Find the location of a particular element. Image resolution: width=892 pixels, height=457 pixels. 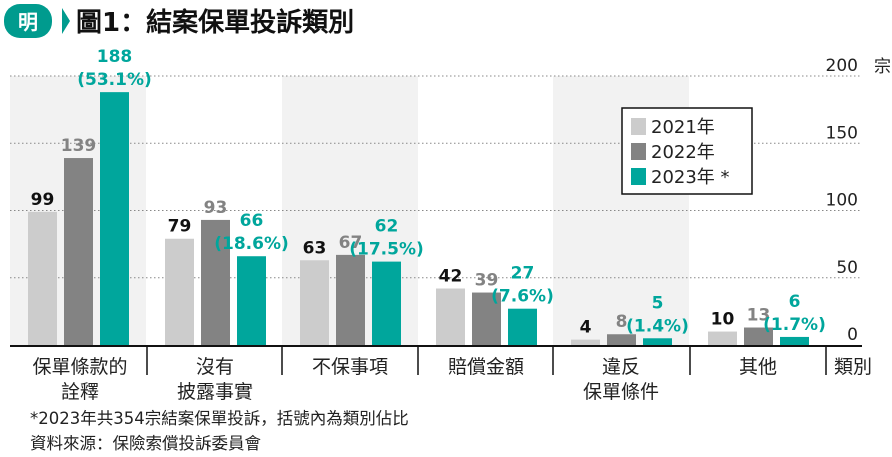

data-label: 39 is located at coordinates (487, 281).